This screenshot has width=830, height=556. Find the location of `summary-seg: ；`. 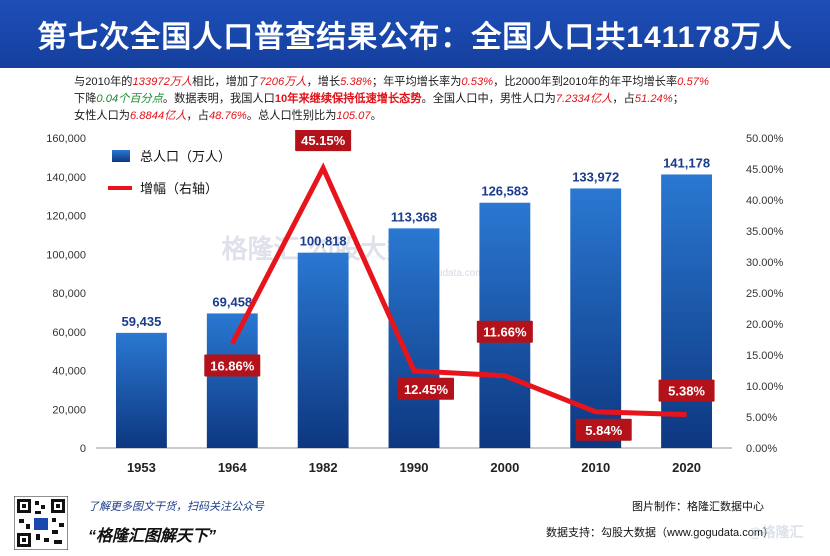

summary-seg: ； is located at coordinates (678, 99).